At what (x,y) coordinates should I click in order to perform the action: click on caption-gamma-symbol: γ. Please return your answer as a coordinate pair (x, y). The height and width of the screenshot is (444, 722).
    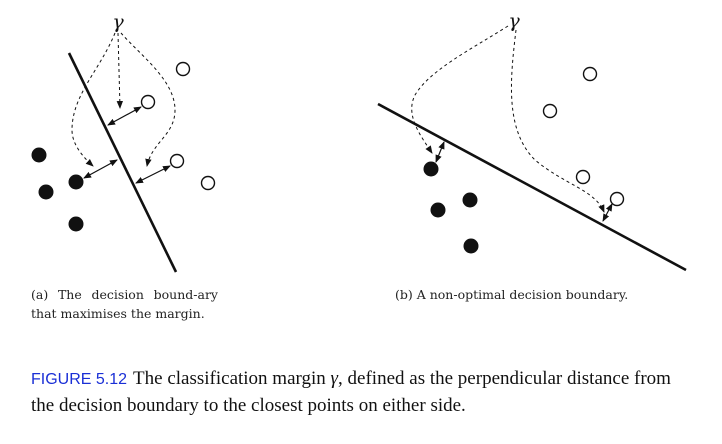
    Looking at the image, I should click on (334, 378).